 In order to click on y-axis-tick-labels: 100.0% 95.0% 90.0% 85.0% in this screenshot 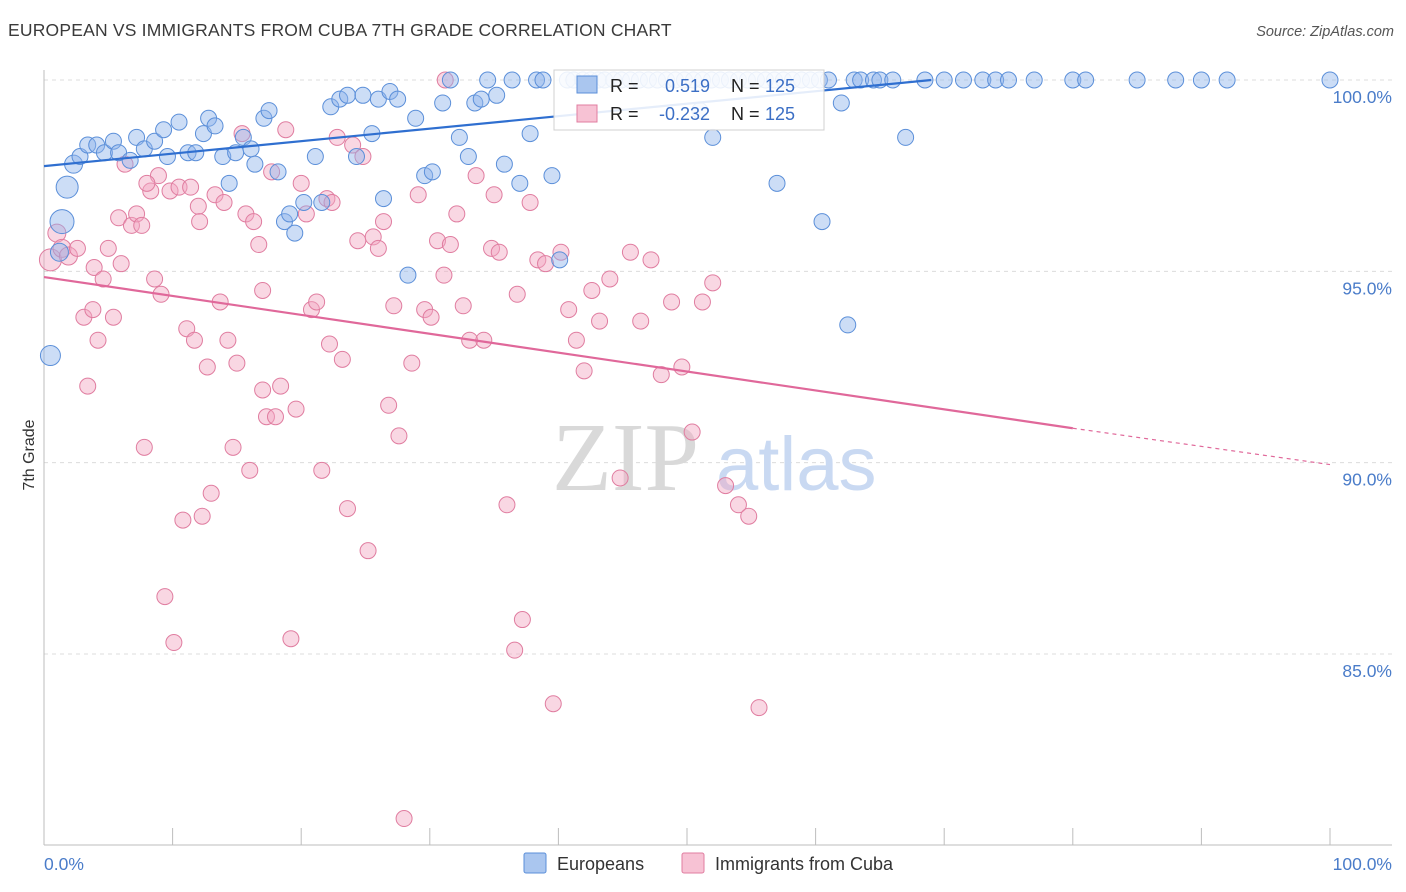, I will do `click(1362, 384)`.